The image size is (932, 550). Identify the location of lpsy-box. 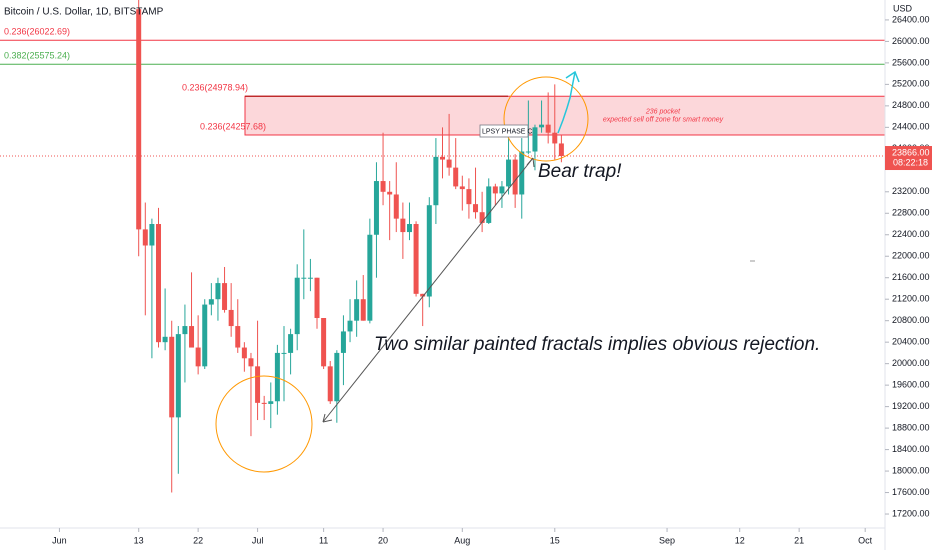
(504, 131).